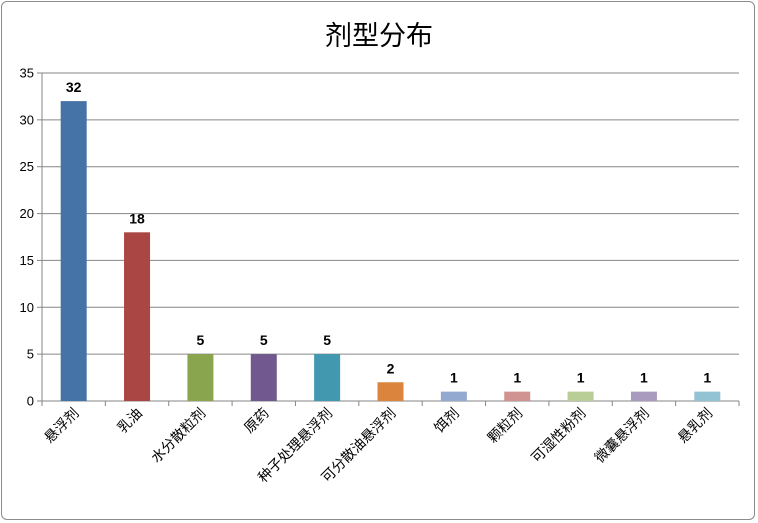 The width and height of the screenshot is (758, 523). I want to click on category-label: 水分散粒剂, so click(178, 436).